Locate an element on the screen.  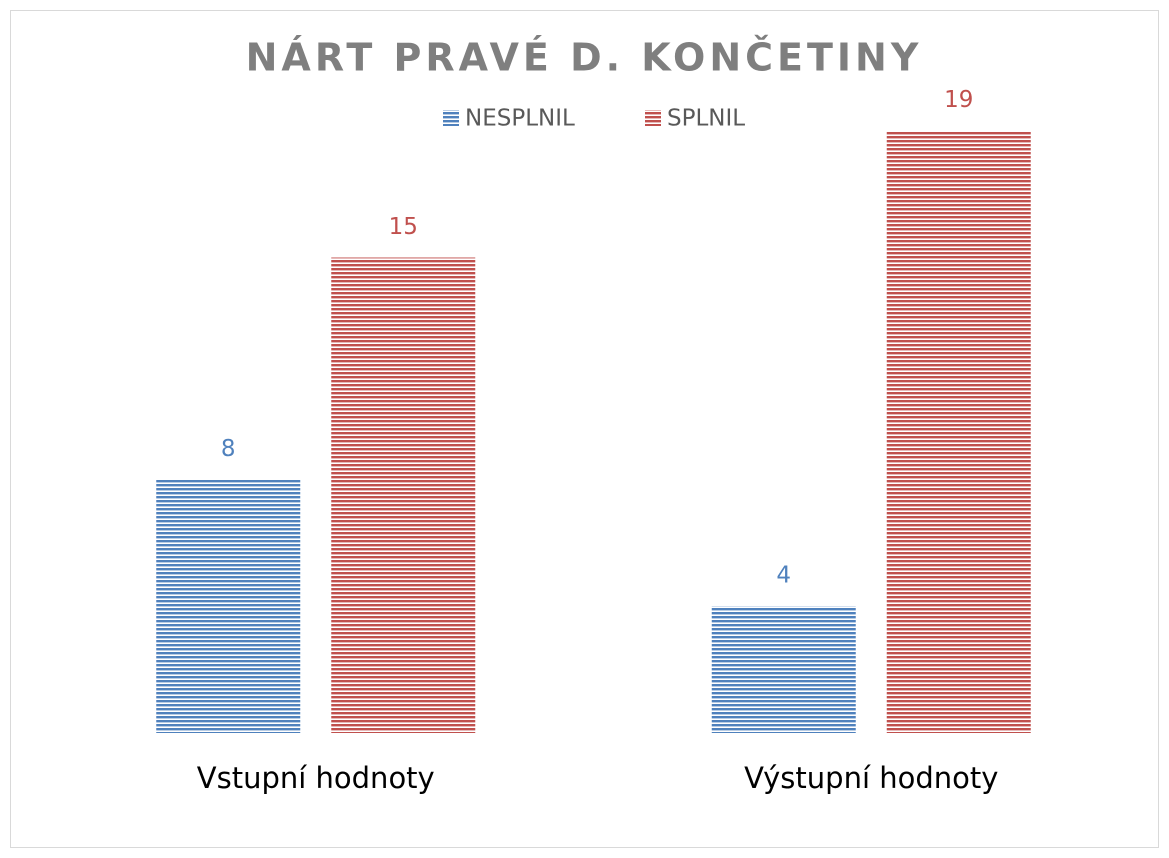
chart-title: NÁRT PRAVÉ D. KONČETINY is located at coordinates (584, 58).